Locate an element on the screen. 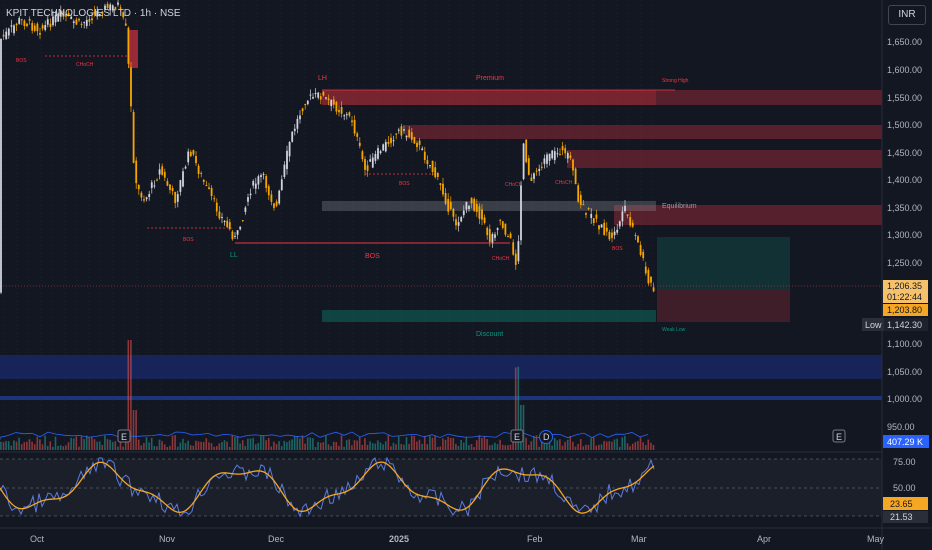 Image resolution: width=932 pixels, height=550 pixels. last-price-value: 1,206.35 is located at coordinates (904, 286).